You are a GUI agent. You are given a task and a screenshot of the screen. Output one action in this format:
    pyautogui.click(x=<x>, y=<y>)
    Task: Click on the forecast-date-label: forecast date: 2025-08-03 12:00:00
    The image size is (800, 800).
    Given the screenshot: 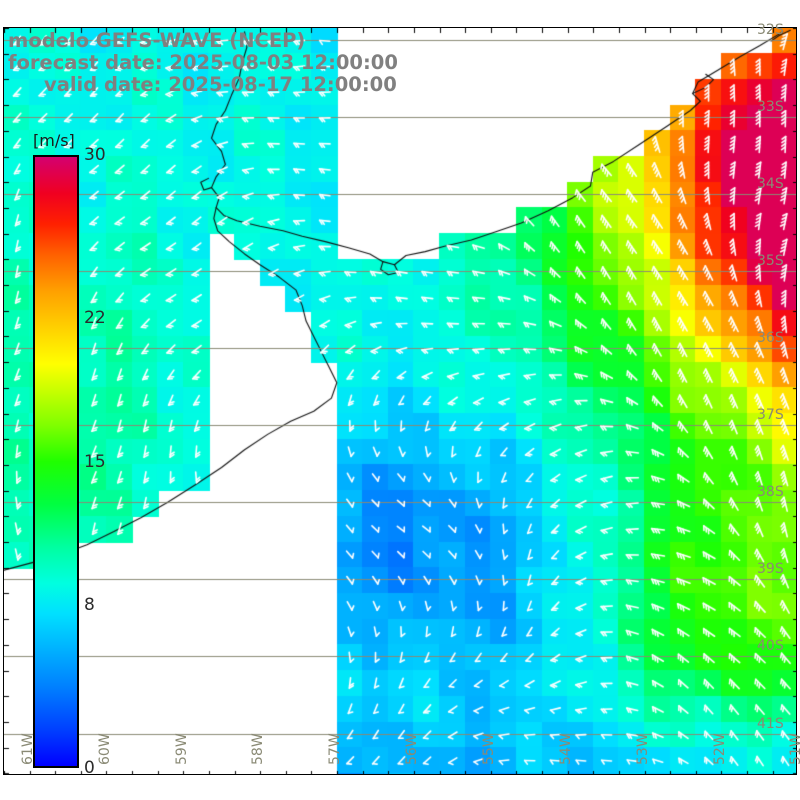 What is the action you would take?
    pyautogui.click(x=203, y=62)
    